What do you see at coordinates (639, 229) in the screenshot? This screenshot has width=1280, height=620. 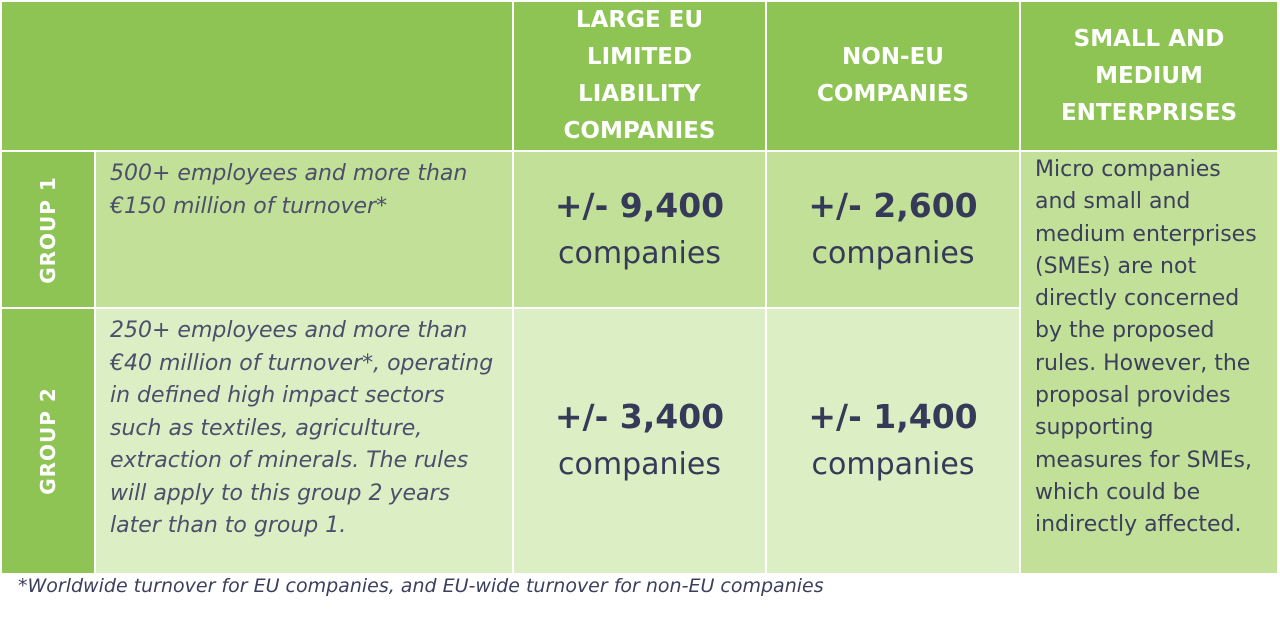 I see `group1-eu-count-cell: +/- 9,400 companies` at bounding box center [639, 229].